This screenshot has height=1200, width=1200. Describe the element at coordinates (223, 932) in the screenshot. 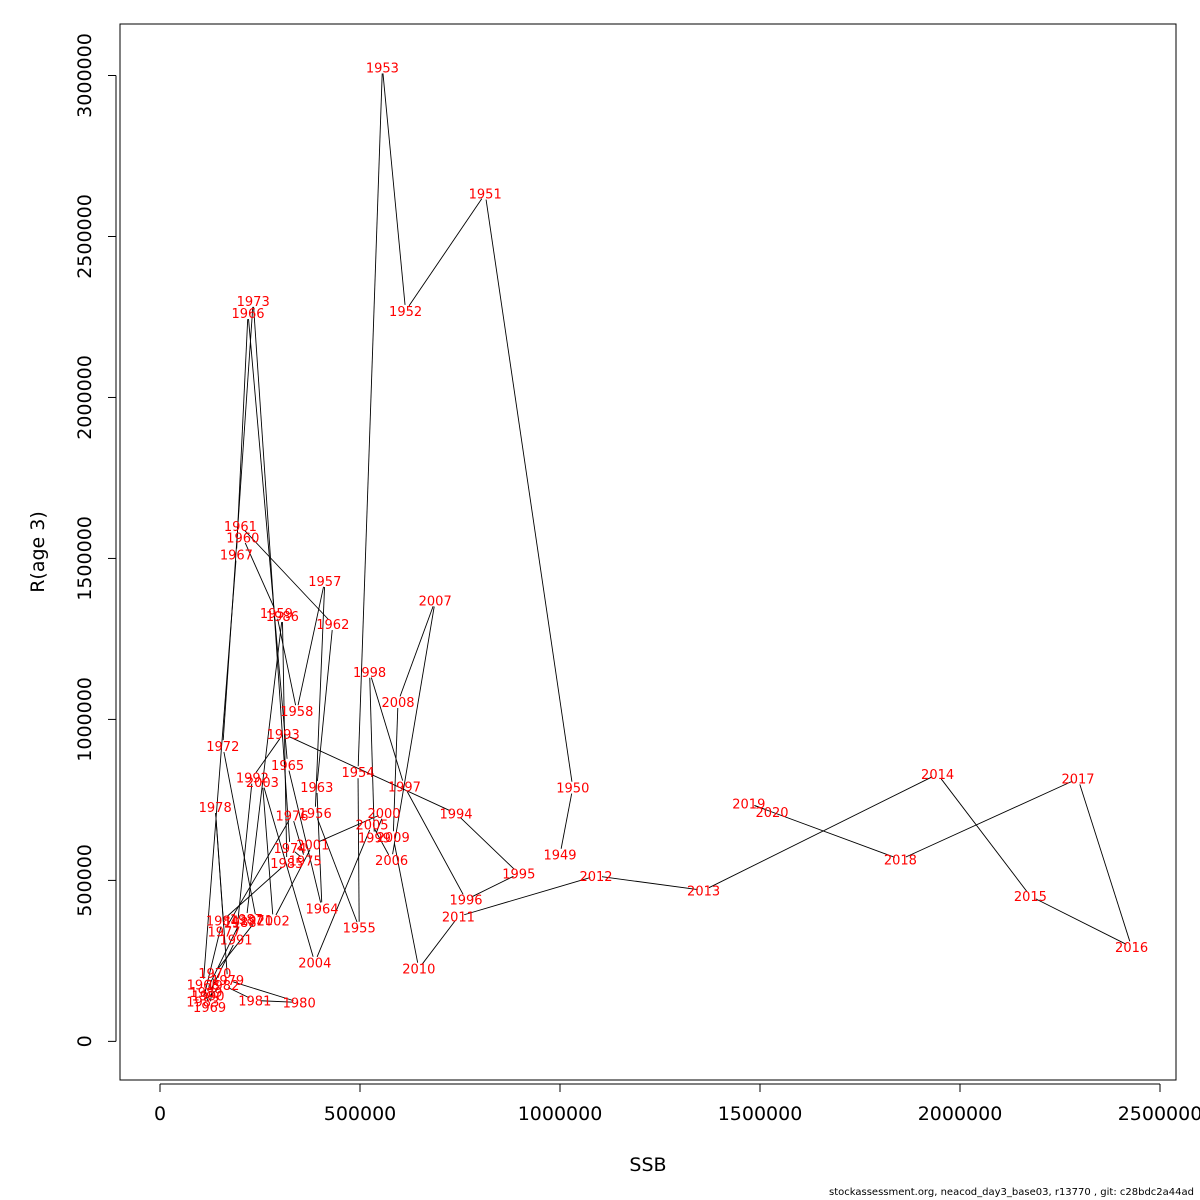

I see `point-label-1977: 1977` at that location.